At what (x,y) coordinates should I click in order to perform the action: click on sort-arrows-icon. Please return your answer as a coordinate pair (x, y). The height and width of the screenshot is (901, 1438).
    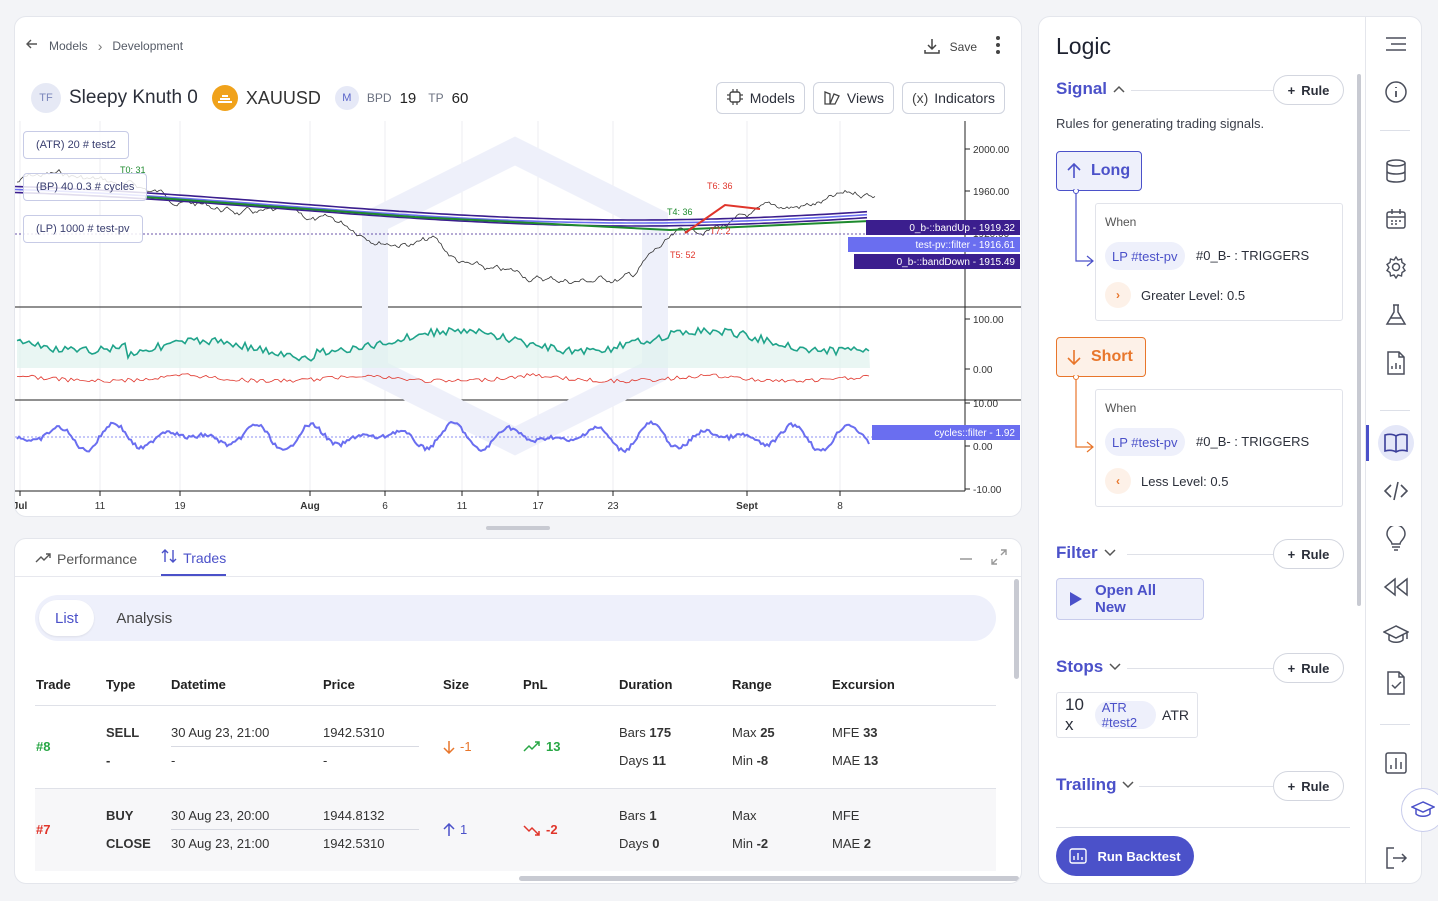
    Looking at the image, I should click on (169, 557).